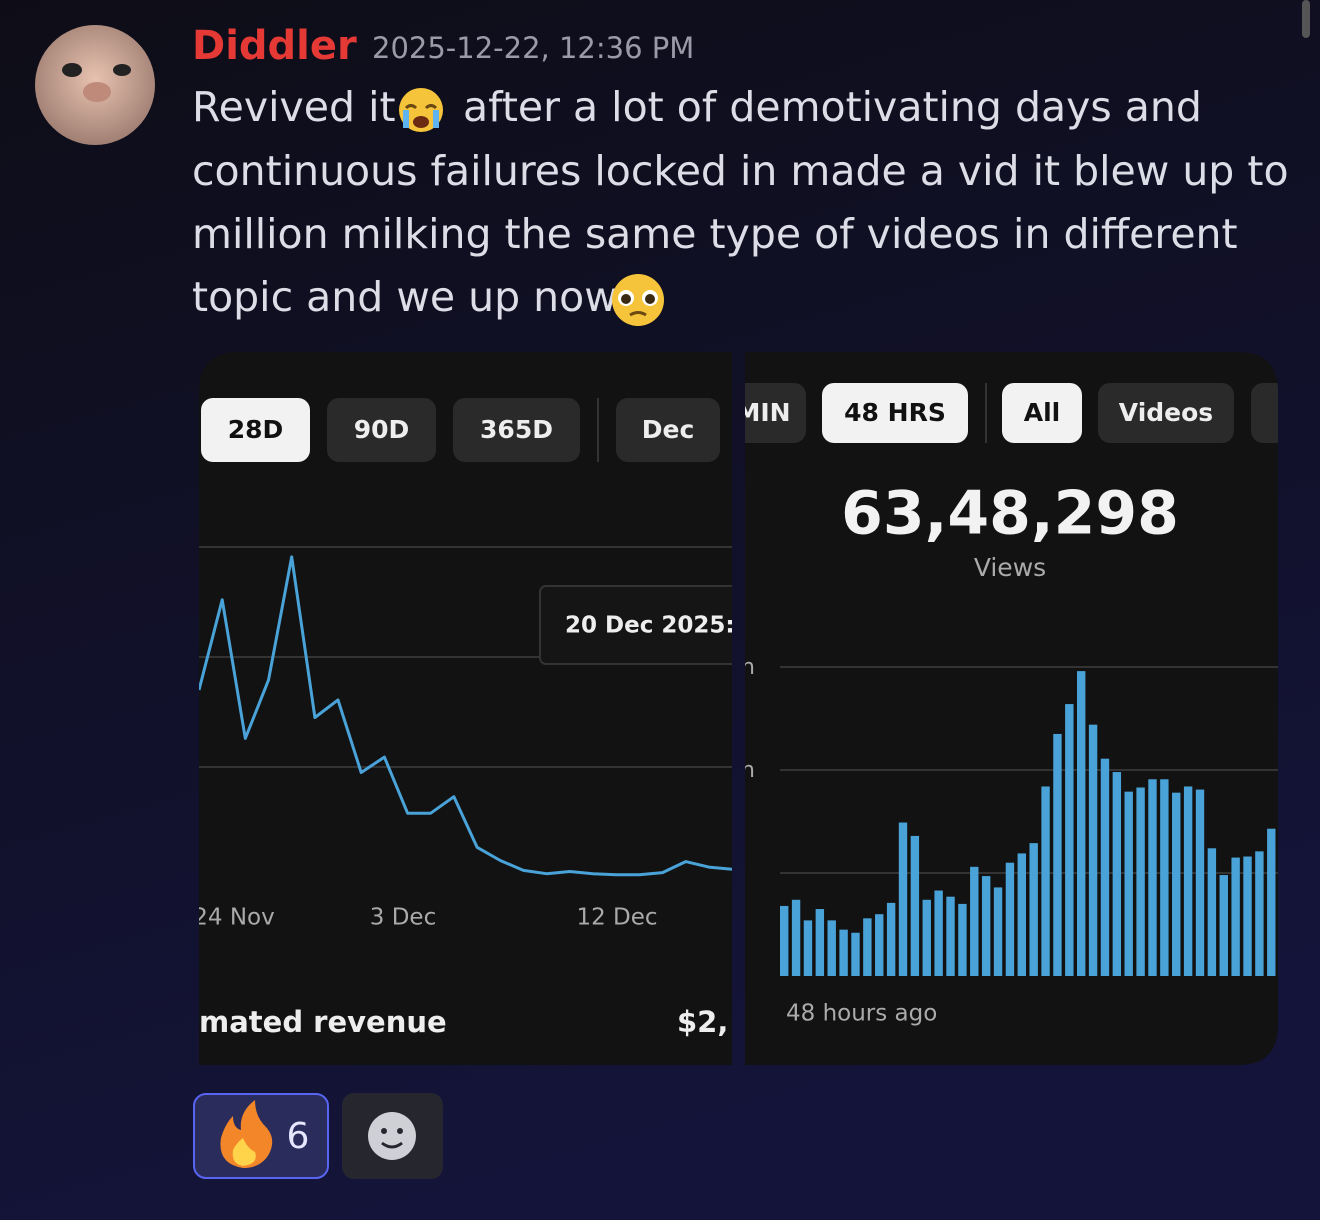 The height and width of the screenshot is (1220, 1320). What do you see at coordinates (702, 1022) in the screenshot?
I see `footer-value: $2,` at bounding box center [702, 1022].